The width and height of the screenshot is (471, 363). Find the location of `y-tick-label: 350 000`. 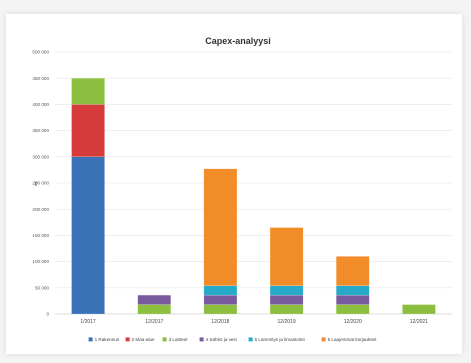

y-tick-label: 350 000 is located at coordinates (40, 130).